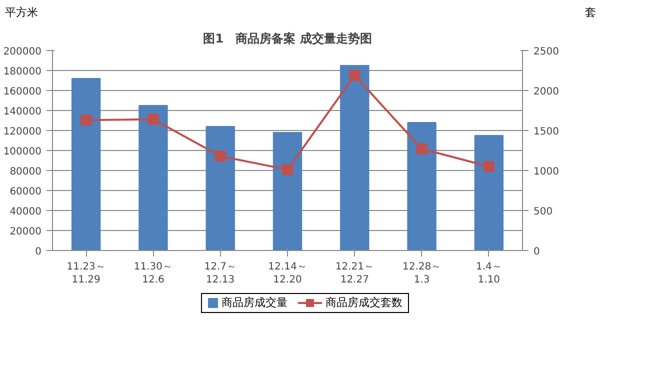 This screenshot has height=388, width=650. What do you see at coordinates (543, 212) in the screenshot?
I see `y2-tick-label: 500` at bounding box center [543, 212].